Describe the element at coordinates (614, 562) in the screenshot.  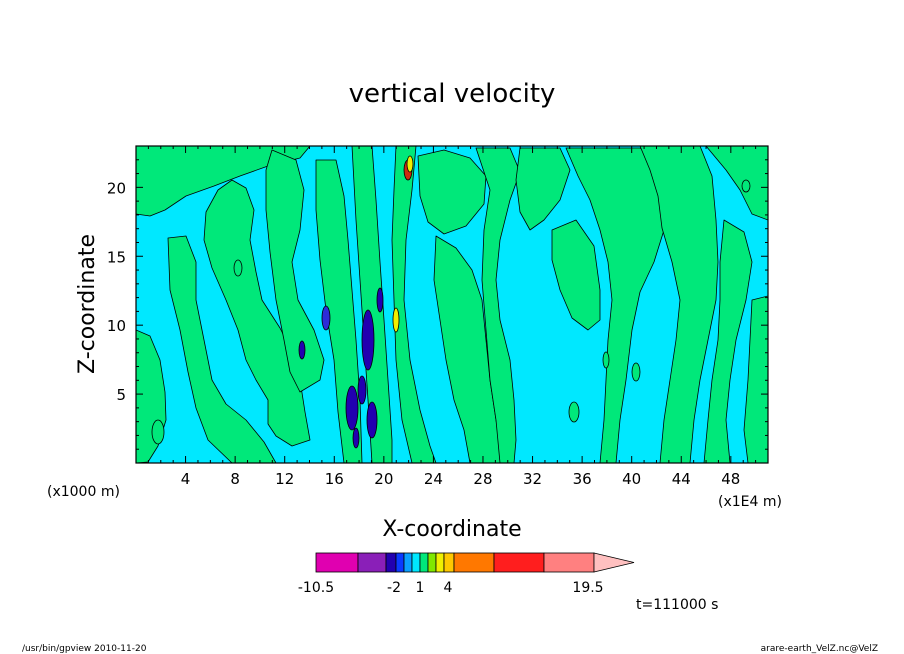
I see `colorbar-arrow` at that location.